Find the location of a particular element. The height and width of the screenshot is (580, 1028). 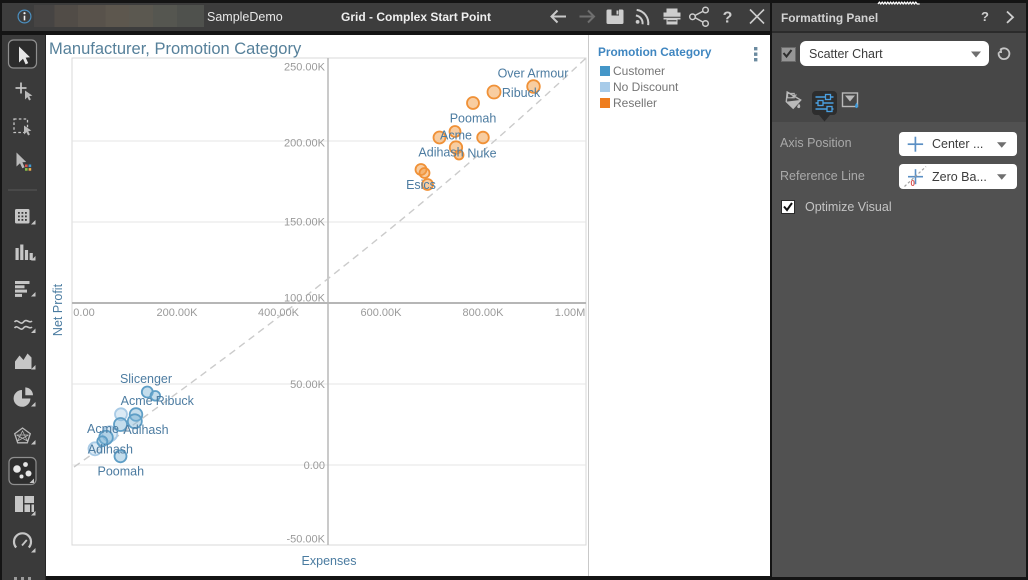

svg-text: 400.00K is located at coordinates (279, 313).